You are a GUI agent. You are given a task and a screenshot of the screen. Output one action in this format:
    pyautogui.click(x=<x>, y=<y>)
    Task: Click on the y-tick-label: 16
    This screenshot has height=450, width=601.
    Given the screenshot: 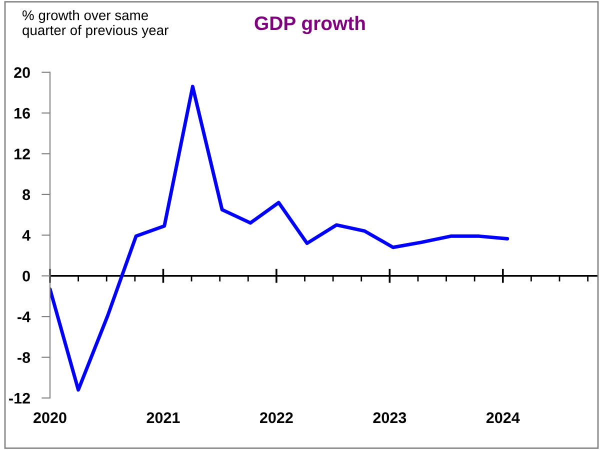 What is the action you would take?
    pyautogui.click(x=22, y=113)
    